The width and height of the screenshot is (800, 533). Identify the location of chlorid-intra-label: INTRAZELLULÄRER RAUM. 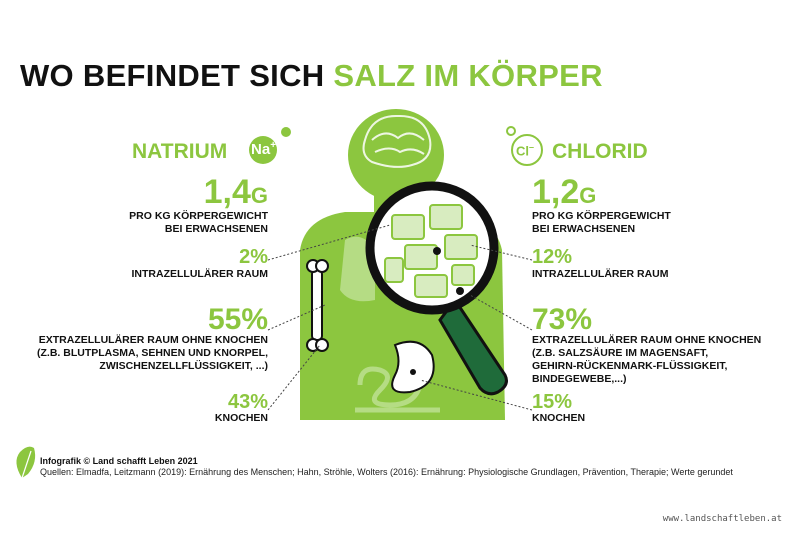
(600, 274).